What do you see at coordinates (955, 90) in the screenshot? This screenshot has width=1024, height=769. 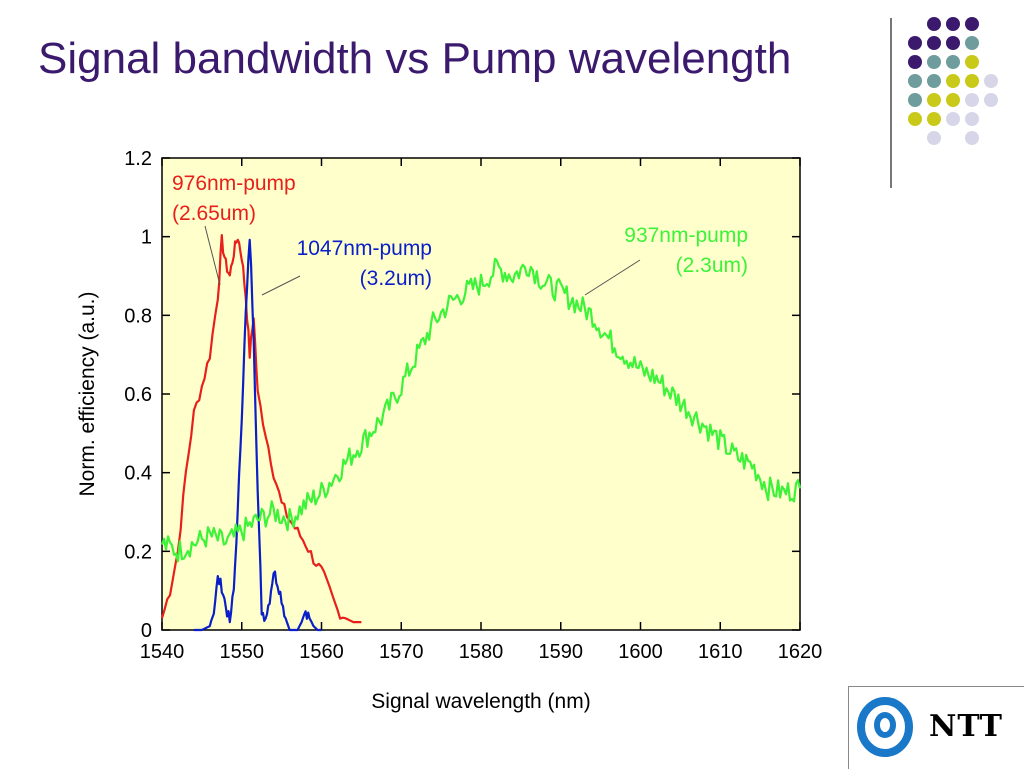 I see `decorative-dot-grid` at bounding box center [955, 90].